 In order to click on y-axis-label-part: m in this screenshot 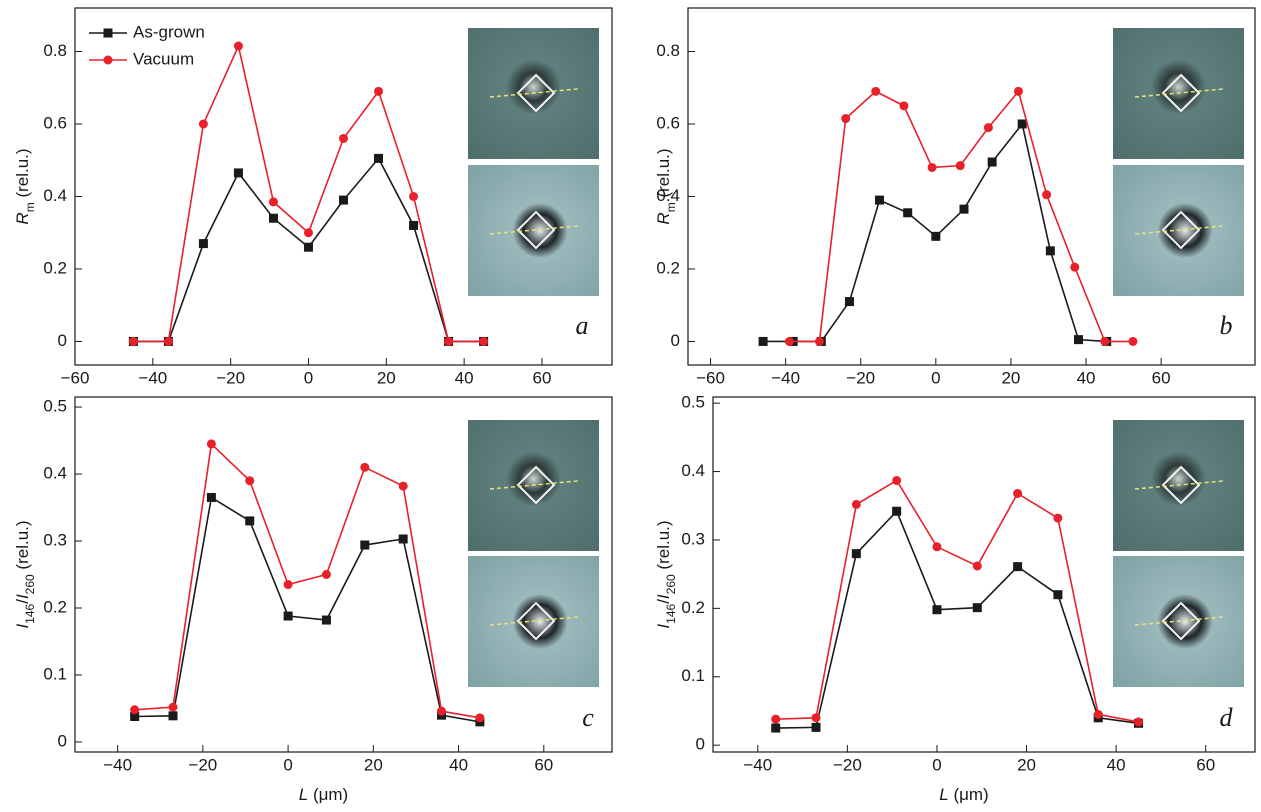, I will do `click(30, 207)`.